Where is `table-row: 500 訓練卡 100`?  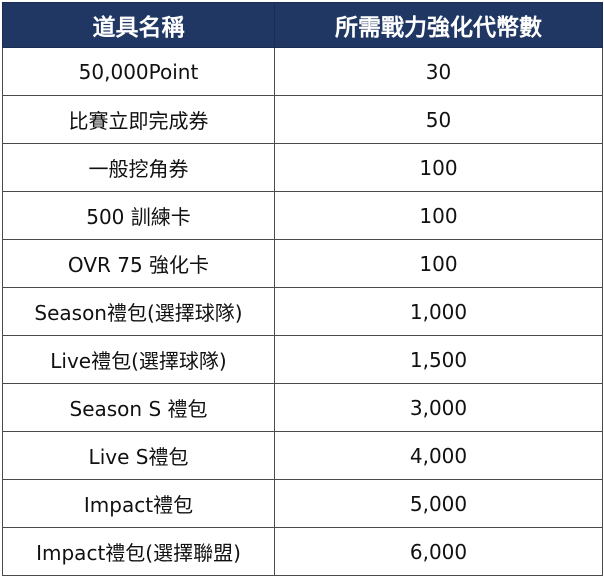 table-row: 500 訓練卡 100 is located at coordinates (302, 215).